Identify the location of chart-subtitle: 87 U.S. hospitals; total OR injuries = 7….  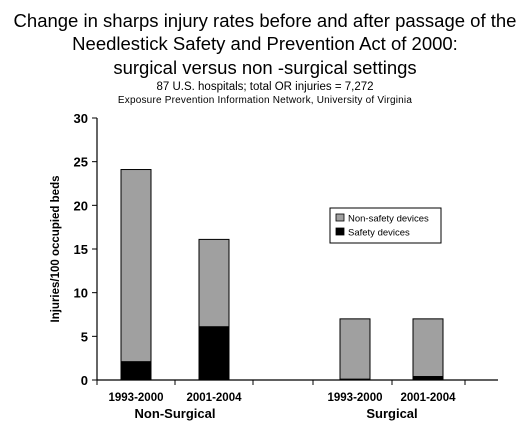
(265, 87).